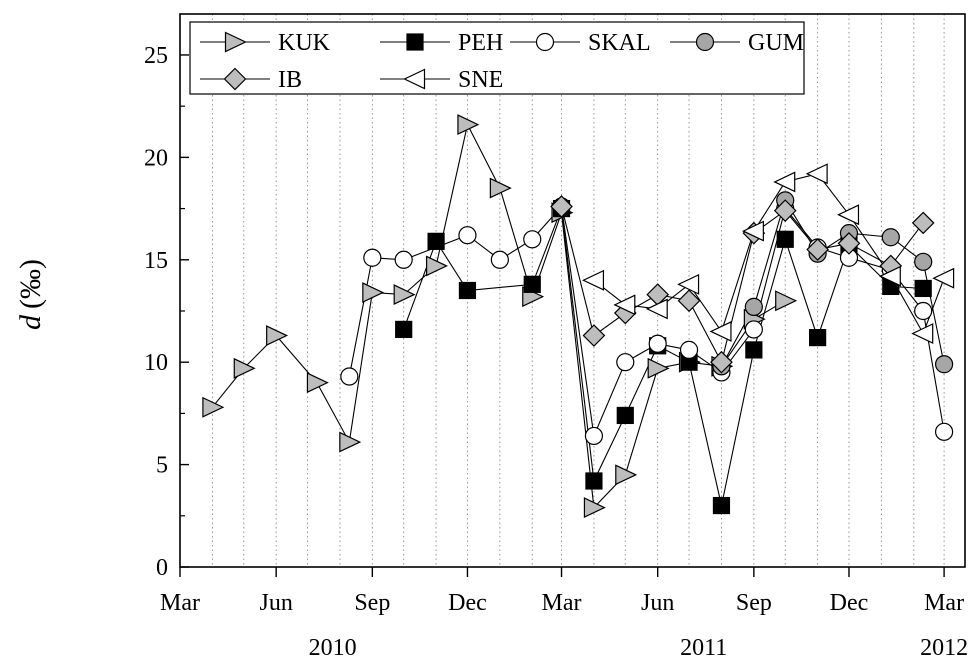  I want to click on year-label-2012: 2012, so click(944, 648).